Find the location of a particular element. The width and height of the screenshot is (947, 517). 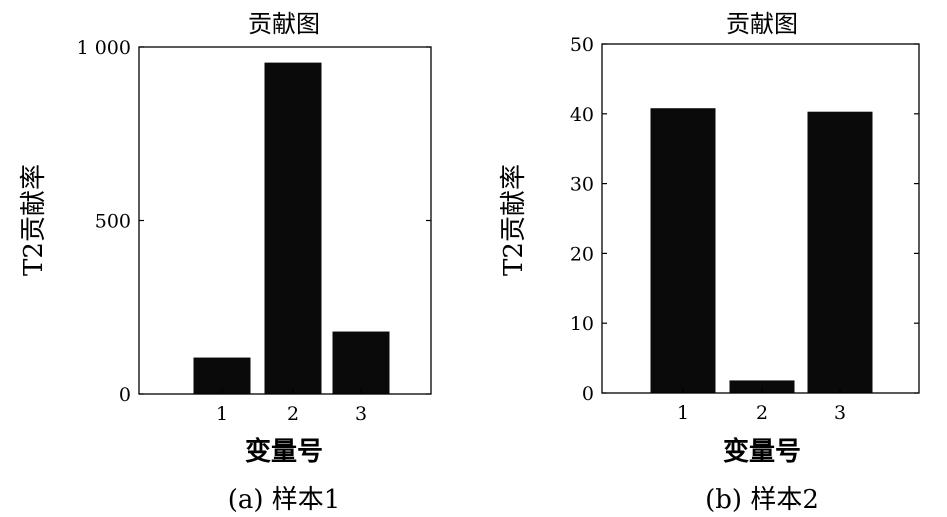

y-tick-label: 1 000 is located at coordinates (104, 48).